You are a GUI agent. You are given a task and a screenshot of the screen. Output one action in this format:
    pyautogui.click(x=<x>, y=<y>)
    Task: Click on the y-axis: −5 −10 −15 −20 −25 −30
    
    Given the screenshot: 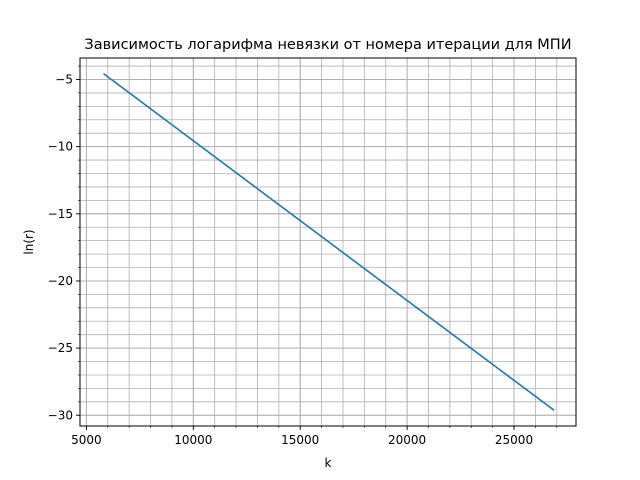 What is the action you would take?
    pyautogui.click(x=64, y=243)
    